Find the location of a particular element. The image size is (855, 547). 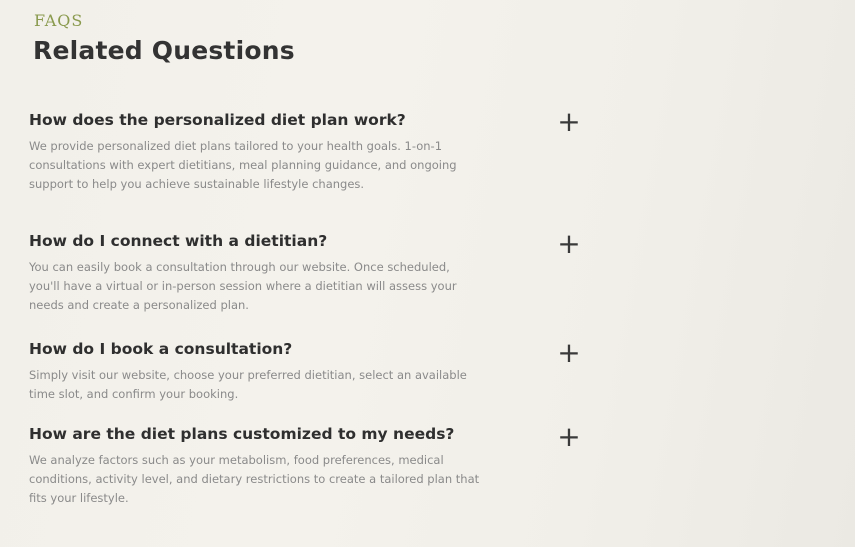

faq-question: How do I connect with a dietitian? is located at coordinates (178, 241).